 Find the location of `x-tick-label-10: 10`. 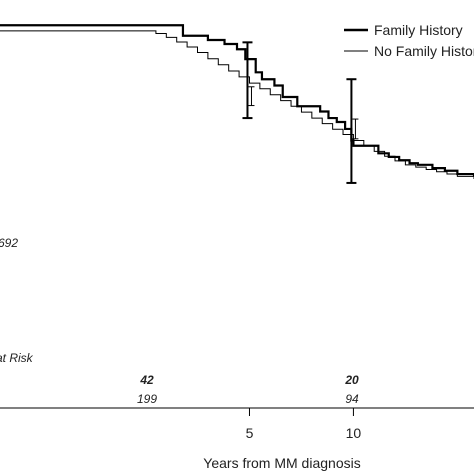

x-tick-label-10: 10 is located at coordinates (354, 433).